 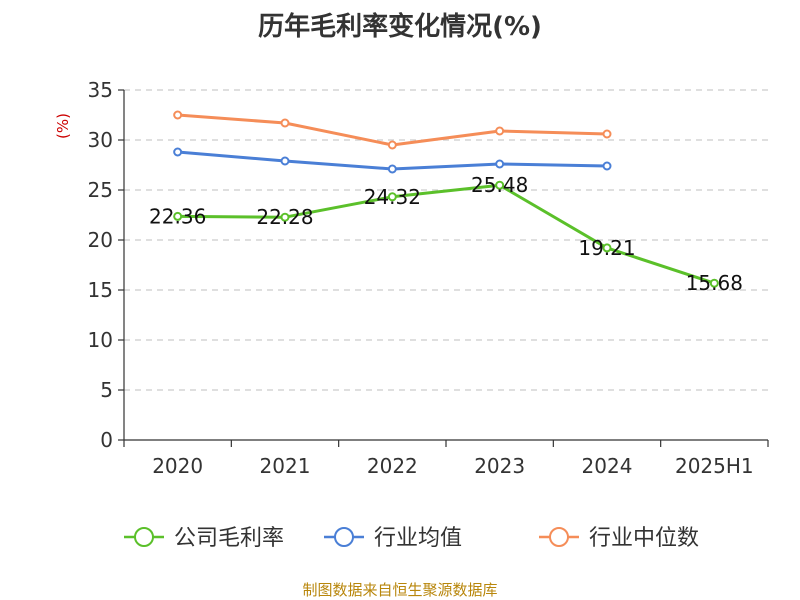 I want to click on legend-item: 行业均值, so click(x=393, y=538).